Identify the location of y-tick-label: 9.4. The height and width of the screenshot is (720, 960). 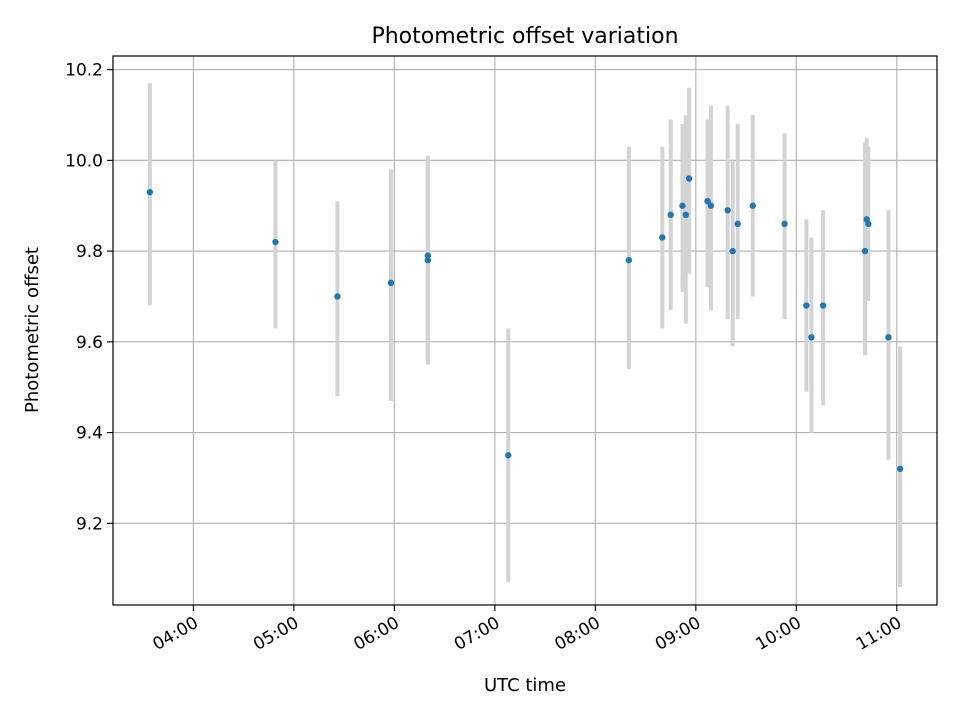
(89, 434).